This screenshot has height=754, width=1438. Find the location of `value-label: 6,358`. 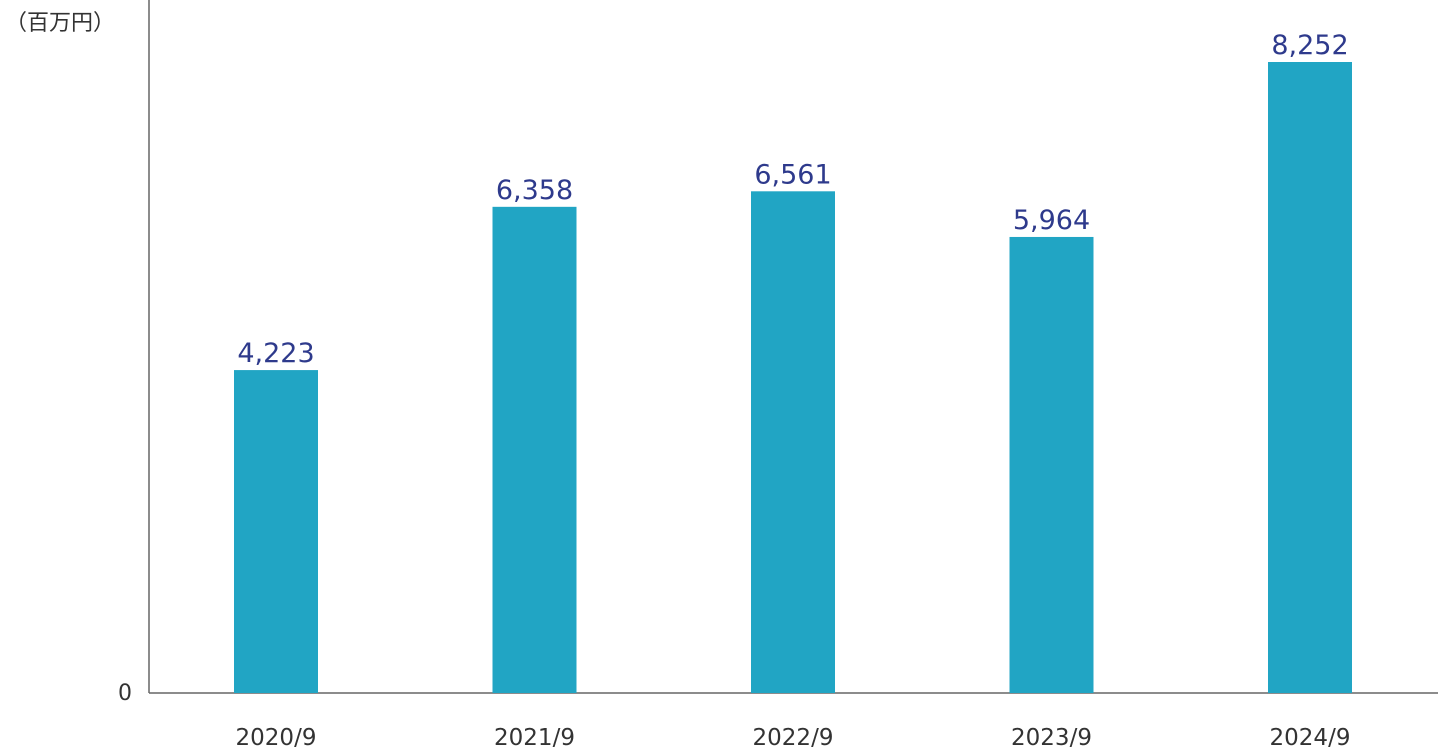

value-label: 6,358 is located at coordinates (534, 190).